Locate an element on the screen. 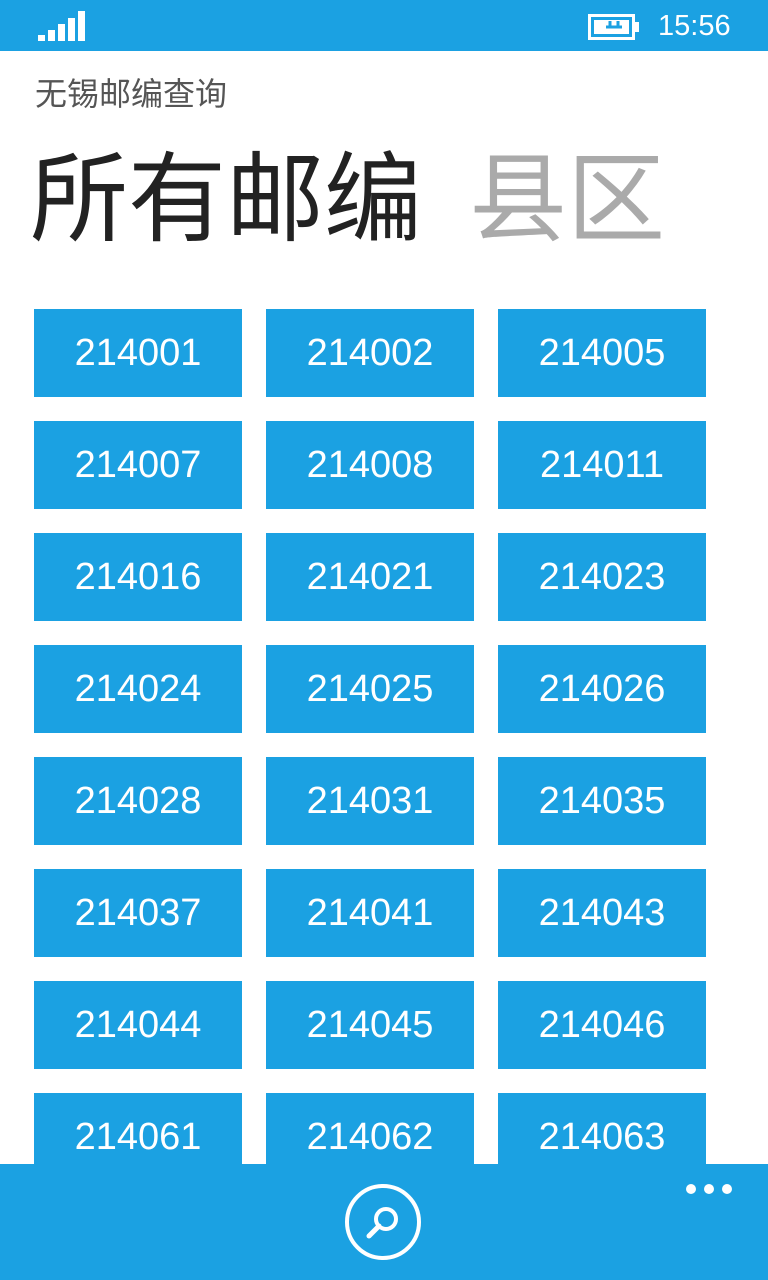 The image size is (768, 1280). postcode-tile: 214046 is located at coordinates (602, 1025).